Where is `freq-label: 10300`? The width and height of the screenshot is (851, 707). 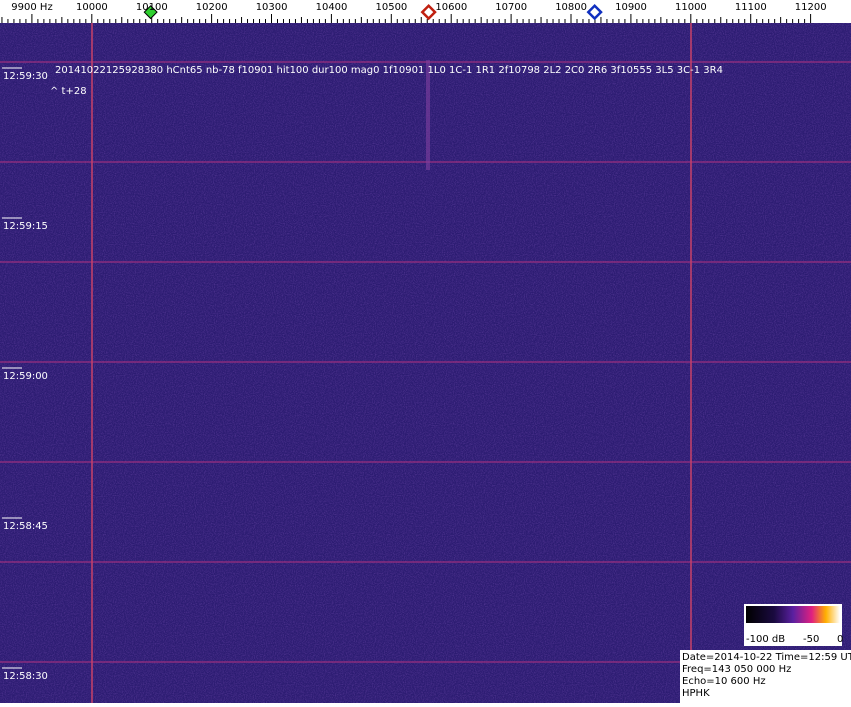 freq-label: 10300 is located at coordinates (272, 7).